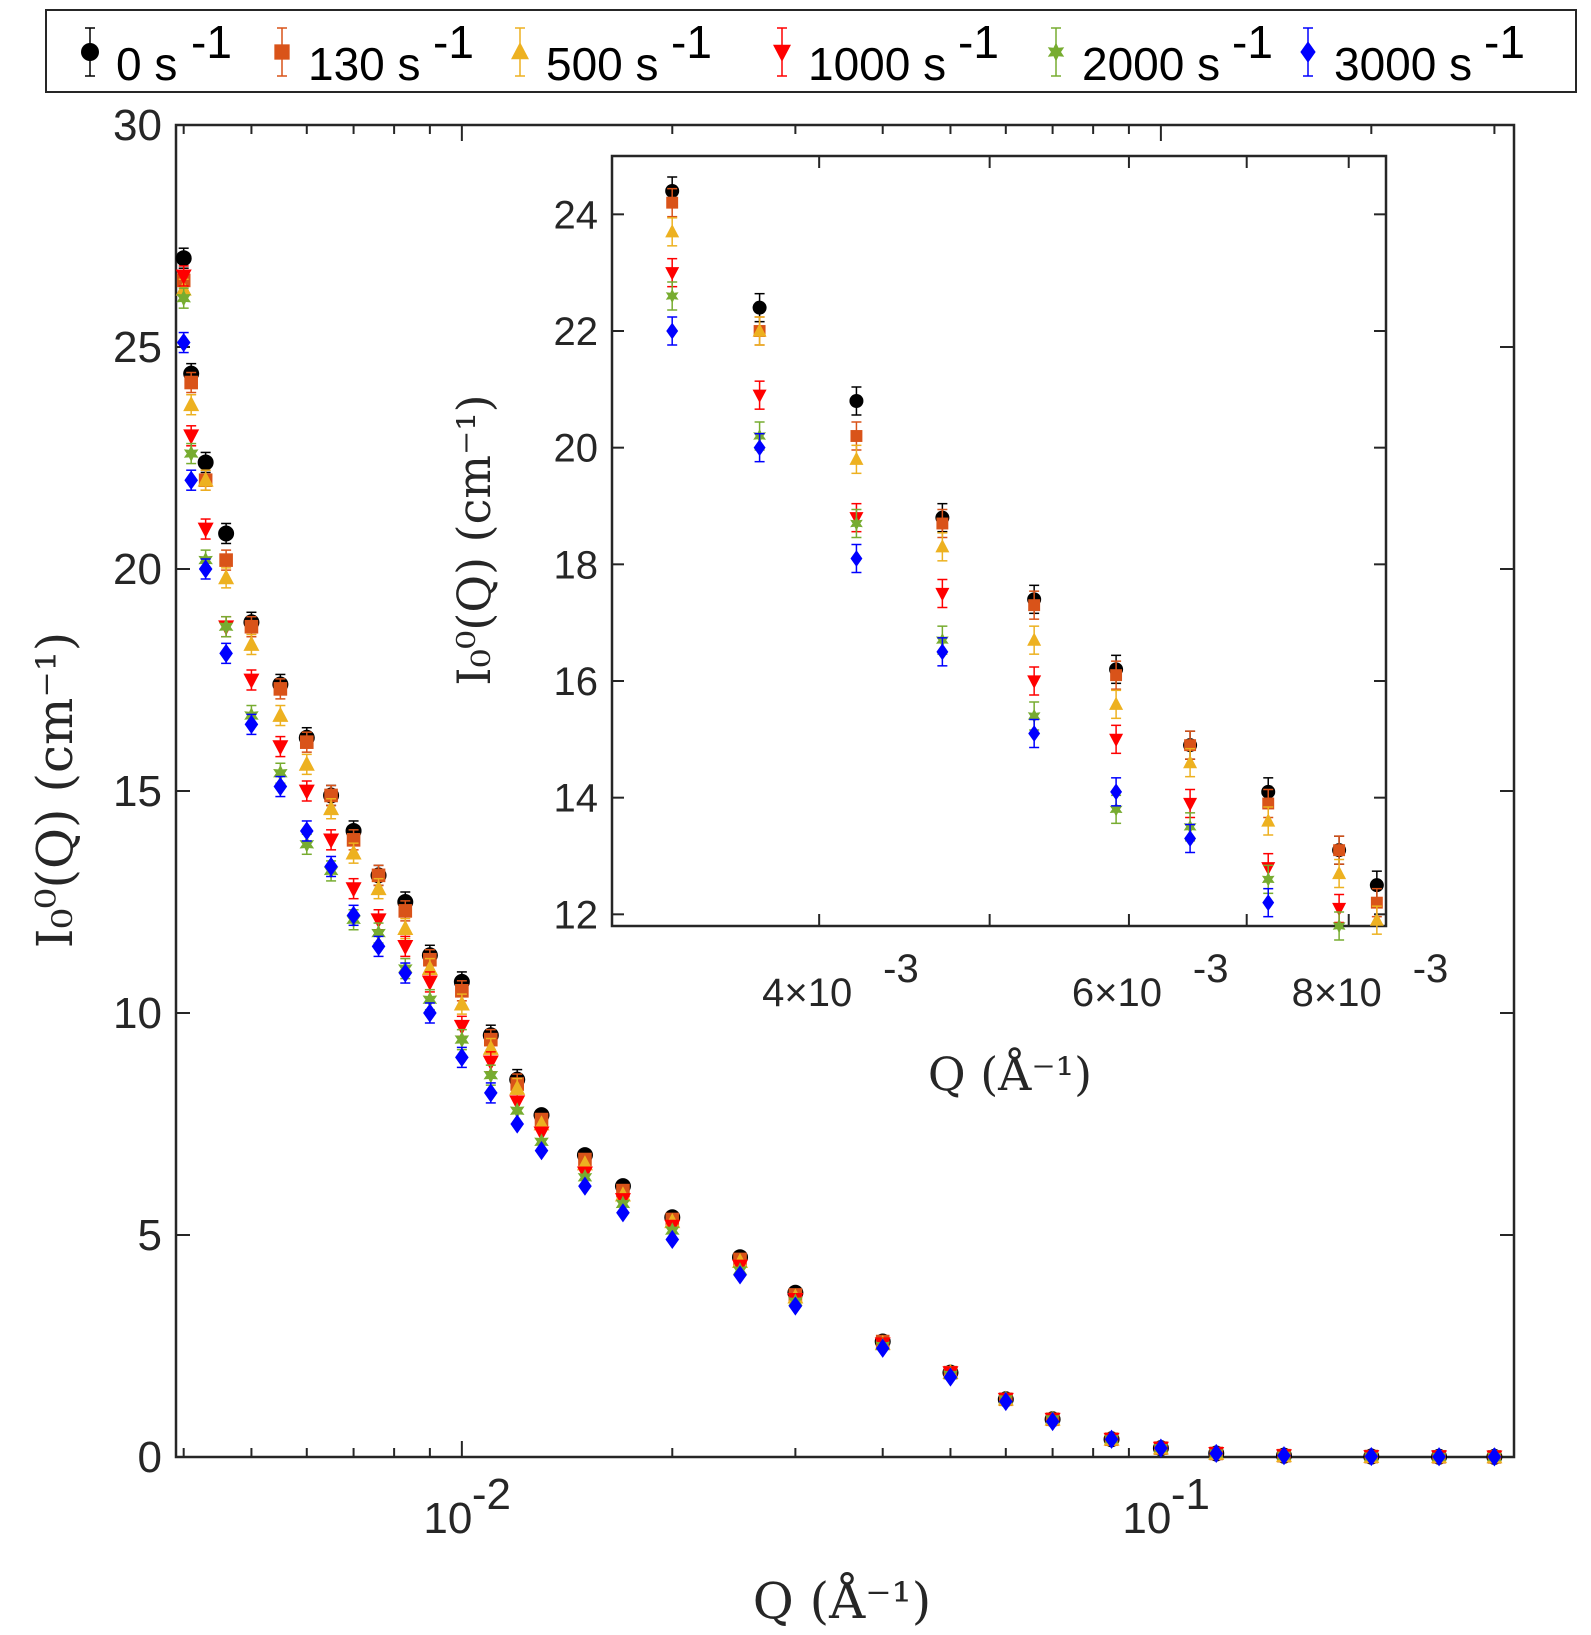  Describe the element at coordinates (576, 449) in the screenshot. I see `inset-y-tick-label: 20` at that location.